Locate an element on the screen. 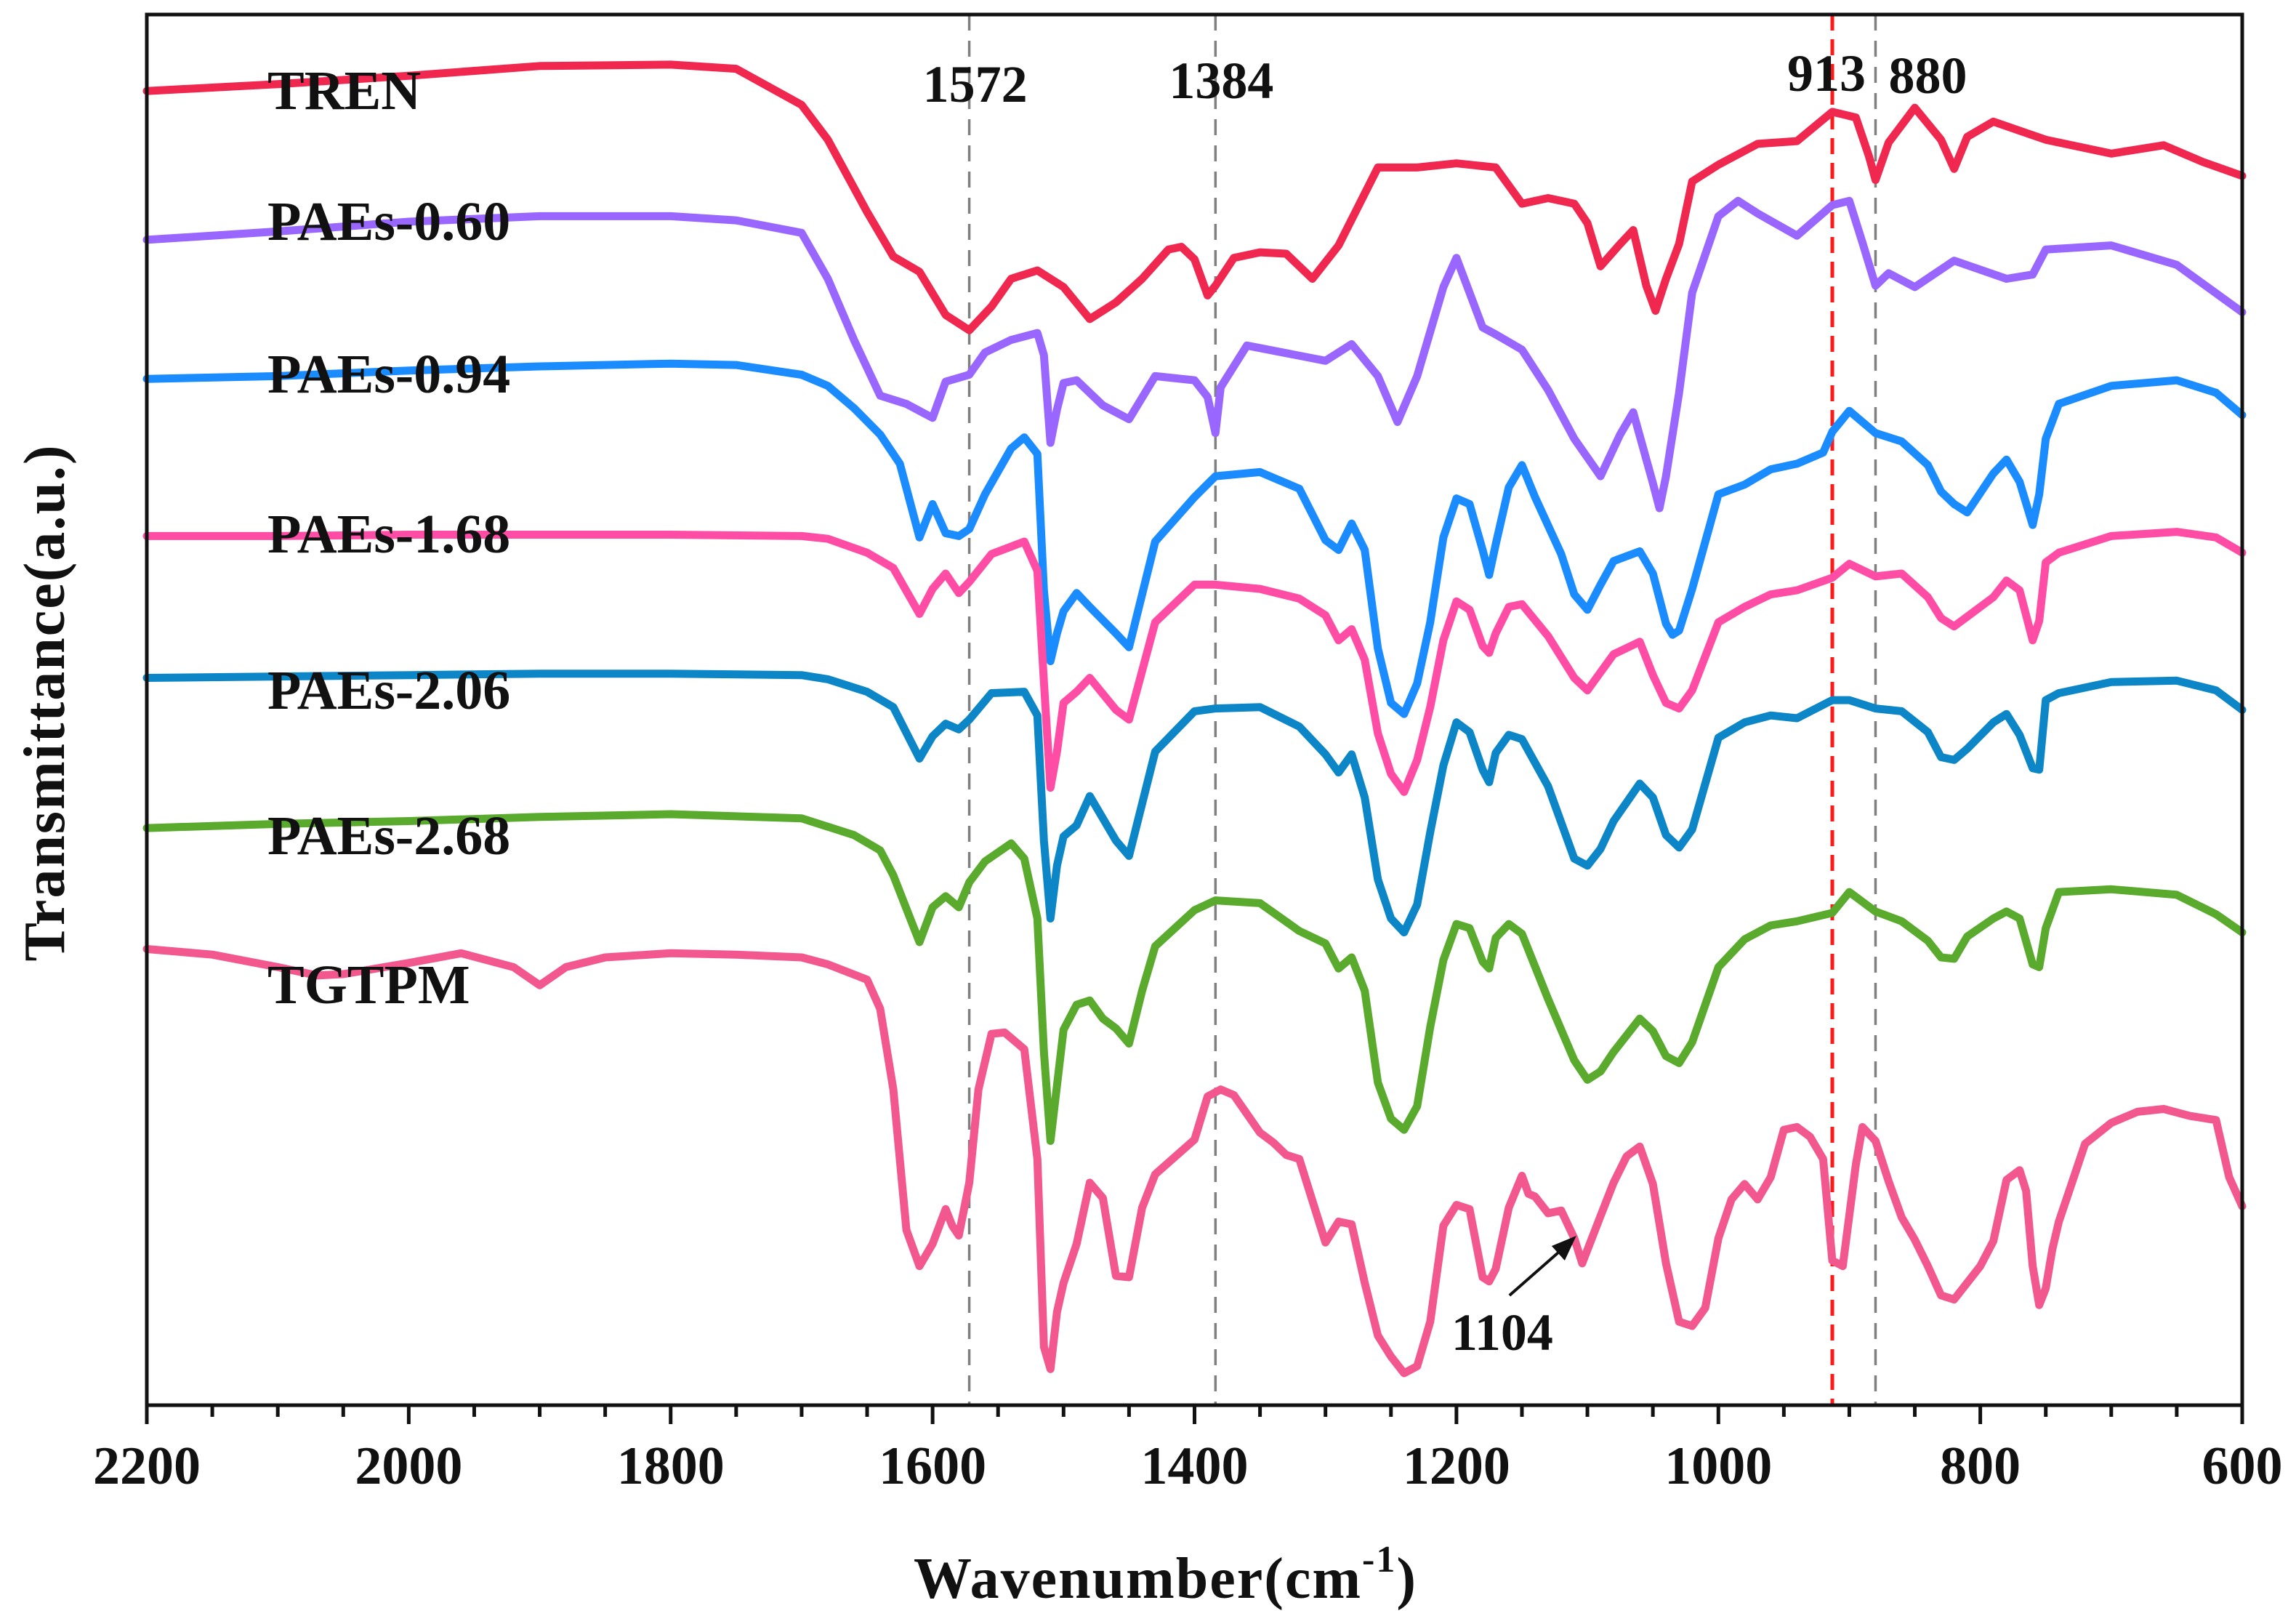  annotation-label-1104: 1104 is located at coordinates (1502, 1332).